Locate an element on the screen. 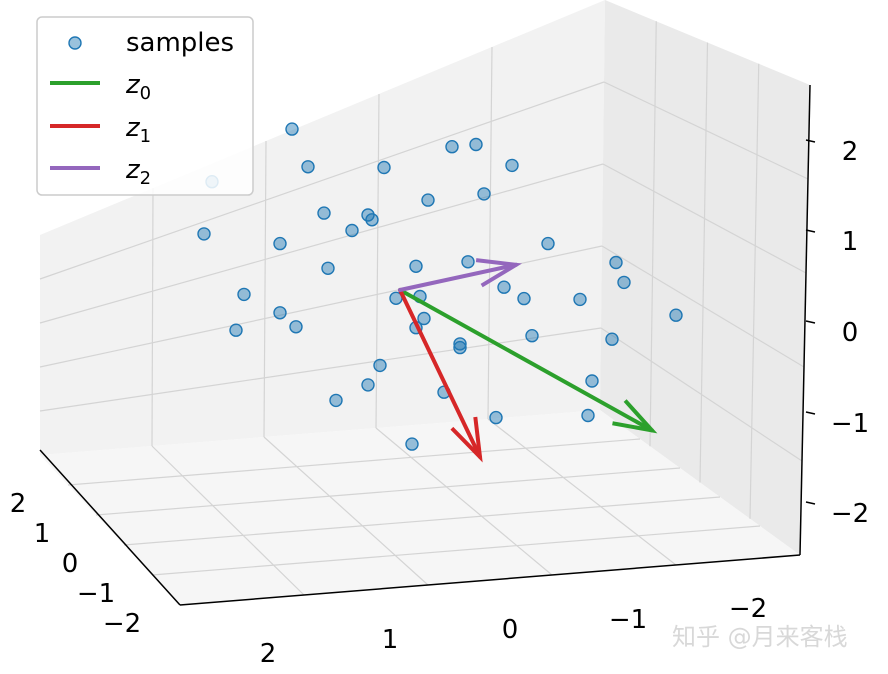 This screenshot has width=888, height=674. x-tick-label: 0 is located at coordinates (510, 630).